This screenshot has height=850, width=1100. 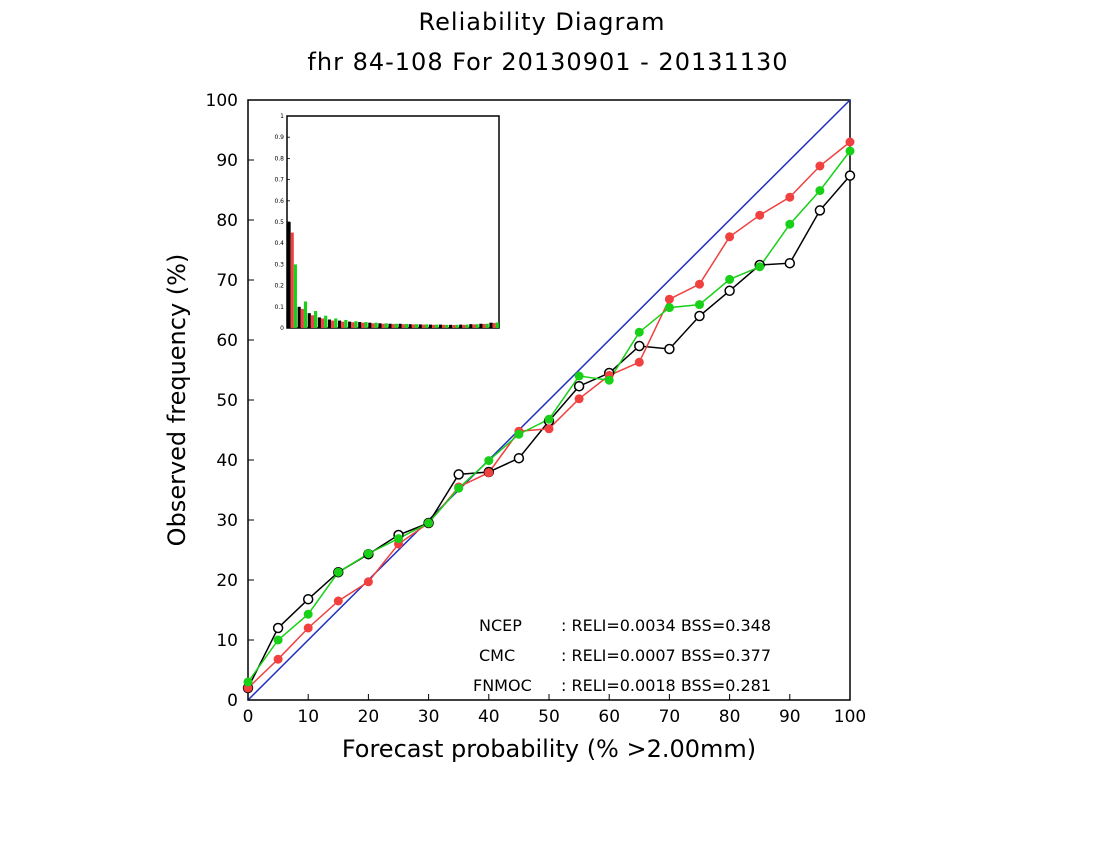 I want to click on legend-stats-cmc: : RELI=0.0007 BSS=0.377, so click(x=666, y=655).